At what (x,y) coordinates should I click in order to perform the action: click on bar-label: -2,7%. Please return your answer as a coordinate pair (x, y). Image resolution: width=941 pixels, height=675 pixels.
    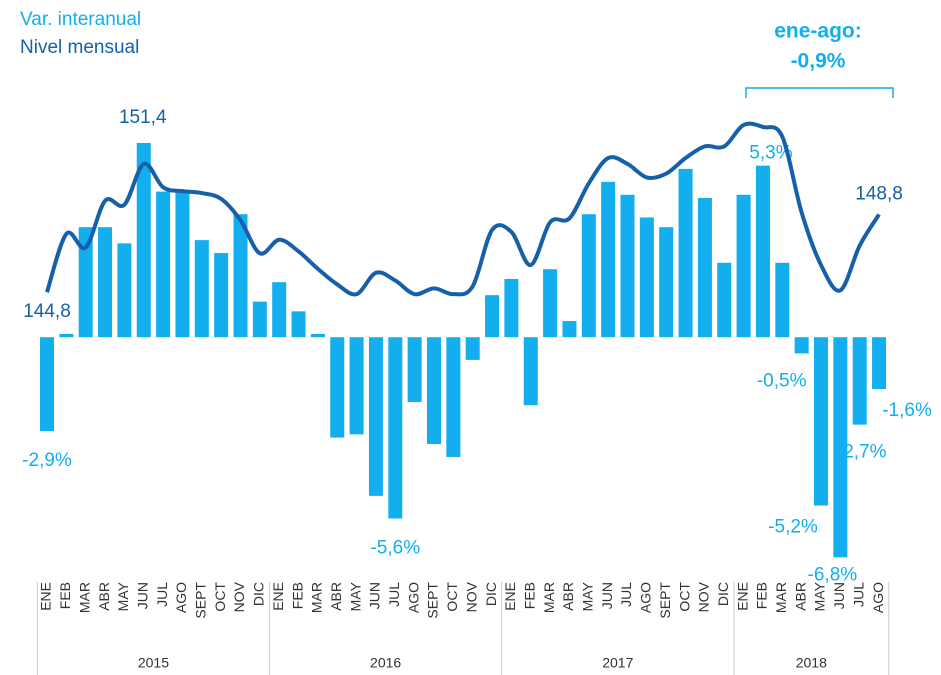
    Looking at the image, I should click on (862, 452).